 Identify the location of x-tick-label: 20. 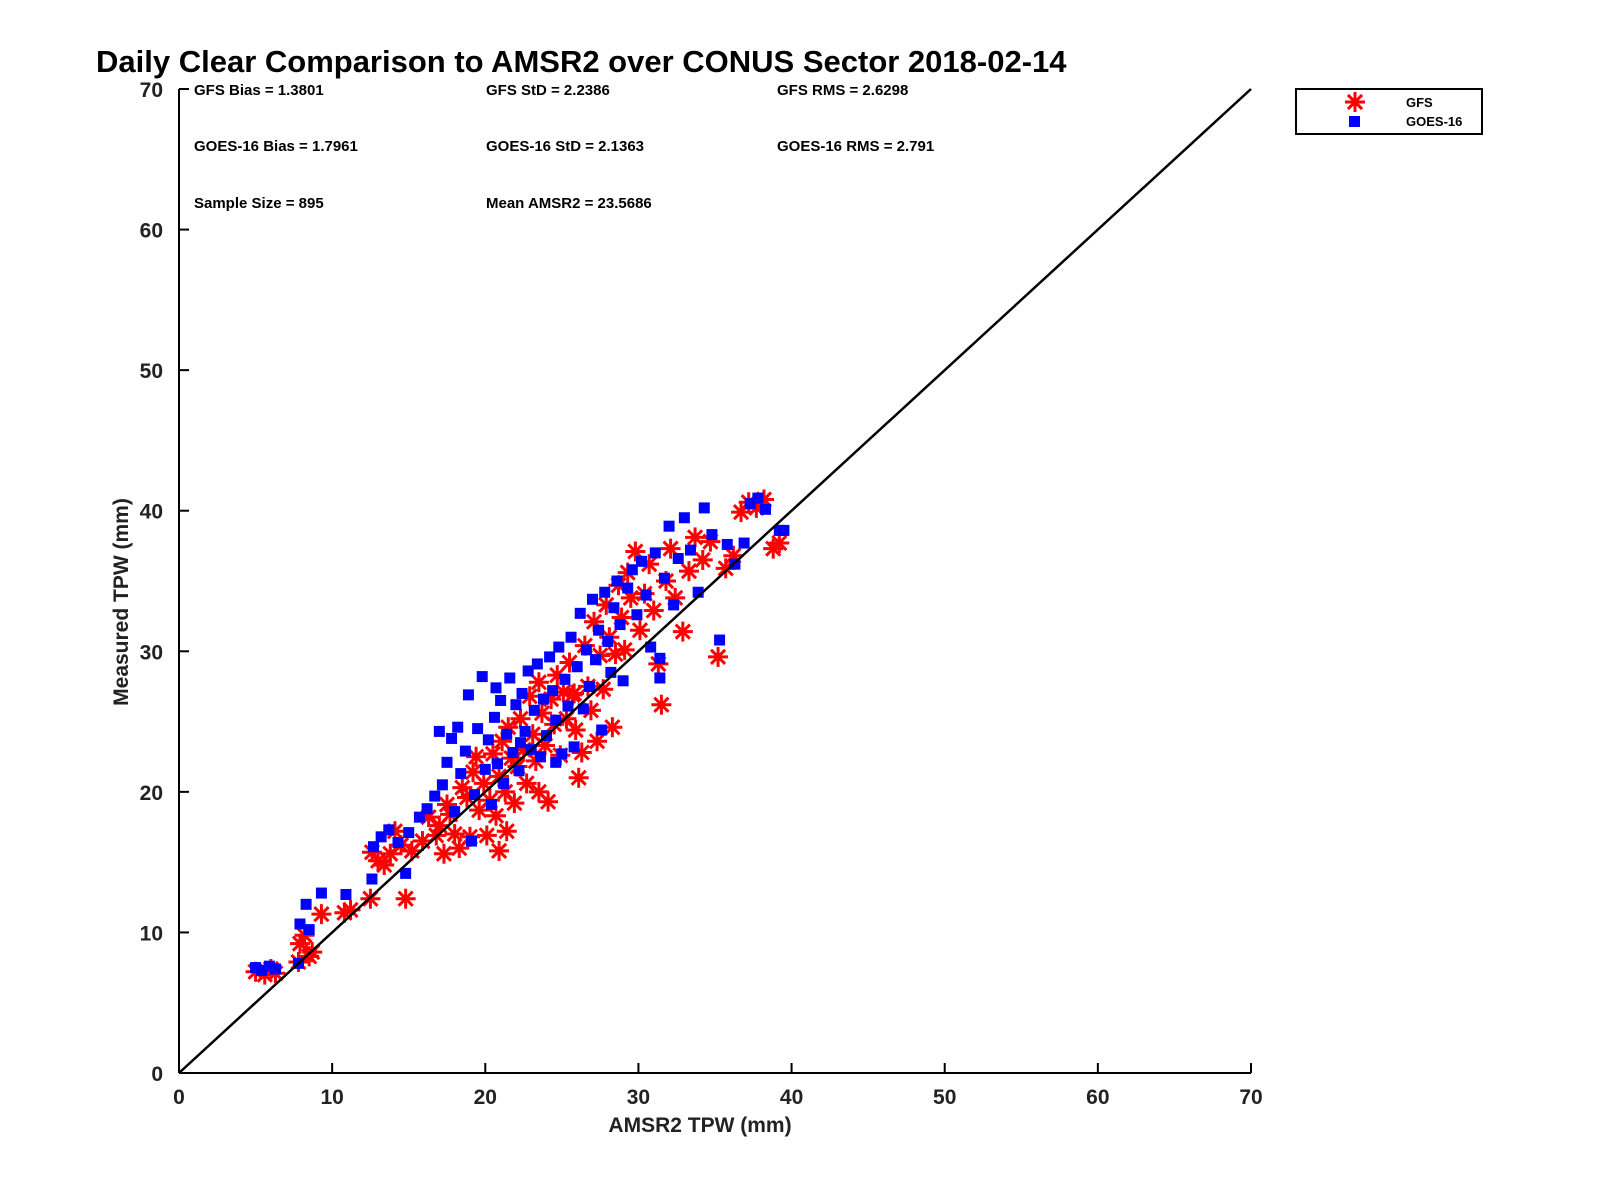
(485, 1097).